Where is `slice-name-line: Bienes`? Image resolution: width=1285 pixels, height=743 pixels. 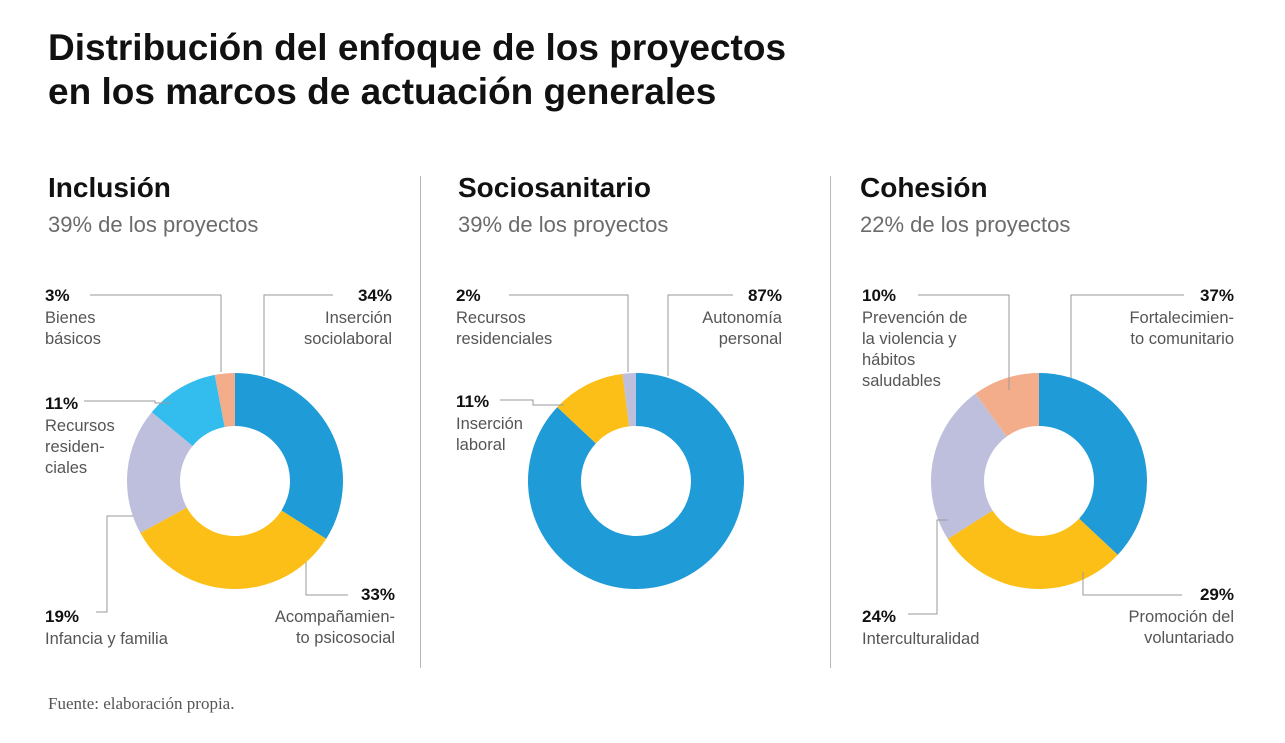 slice-name-line: Bienes is located at coordinates (70, 318).